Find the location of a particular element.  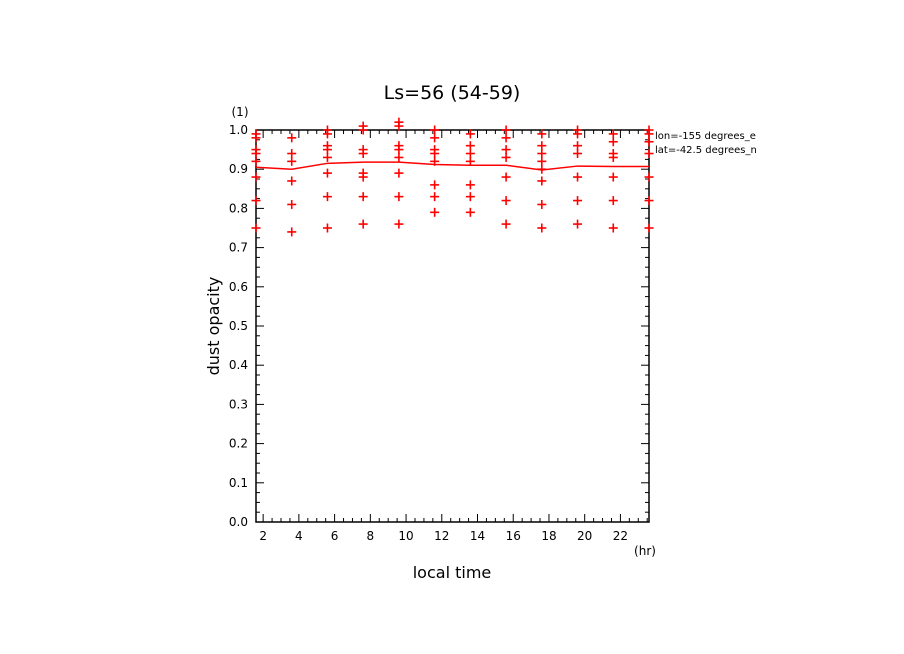

y-tick-label: 0.6 is located at coordinates (238, 287).